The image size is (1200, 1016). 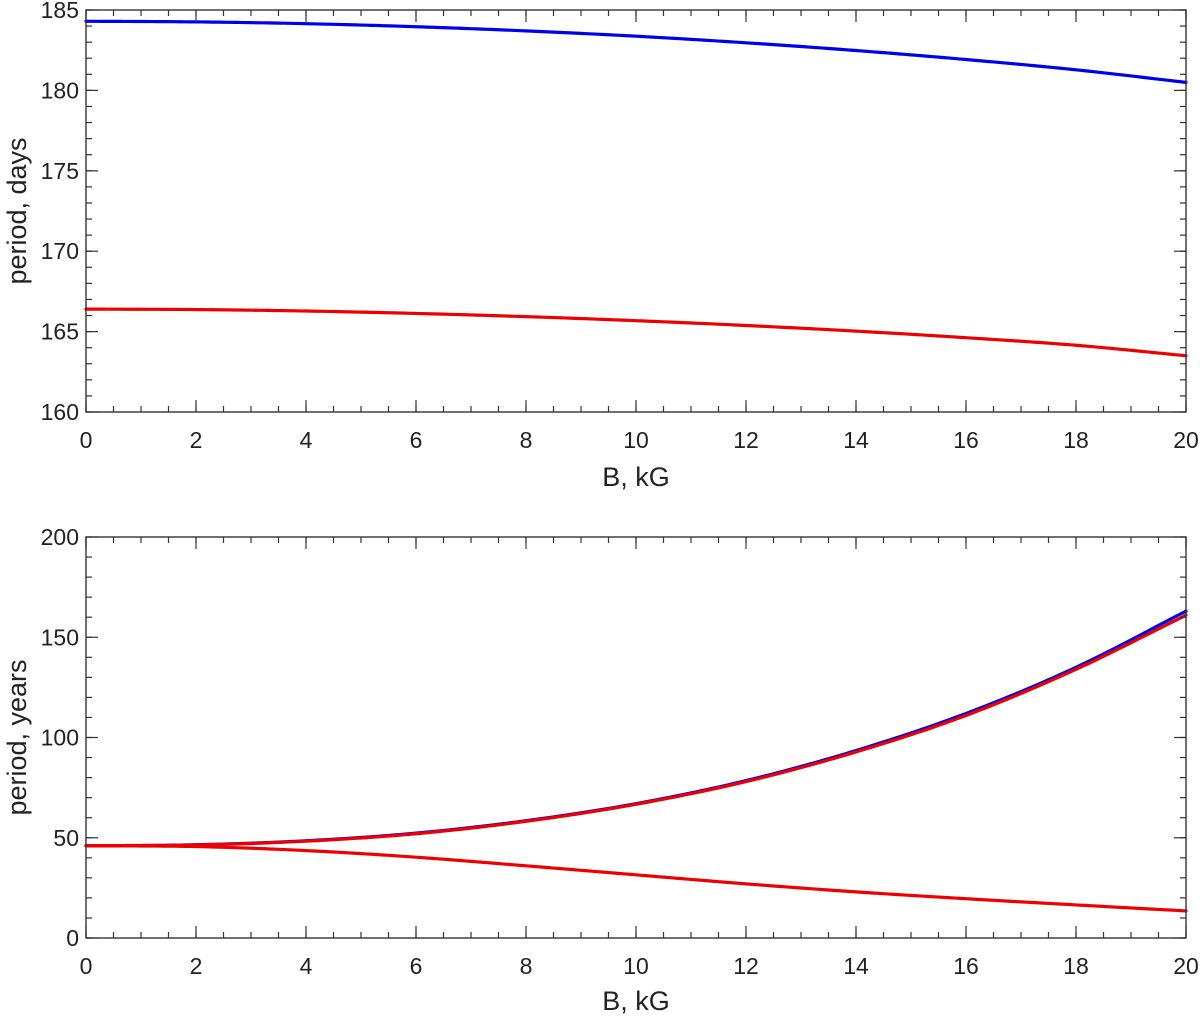 I want to click on y-tick-label: 160, so click(x=60, y=412).